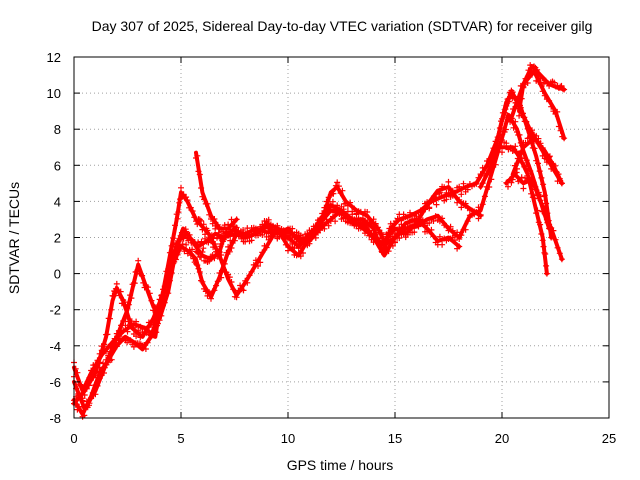  What do you see at coordinates (55, 346) in the screenshot?
I see `y-tick-label: -4` at bounding box center [55, 346].